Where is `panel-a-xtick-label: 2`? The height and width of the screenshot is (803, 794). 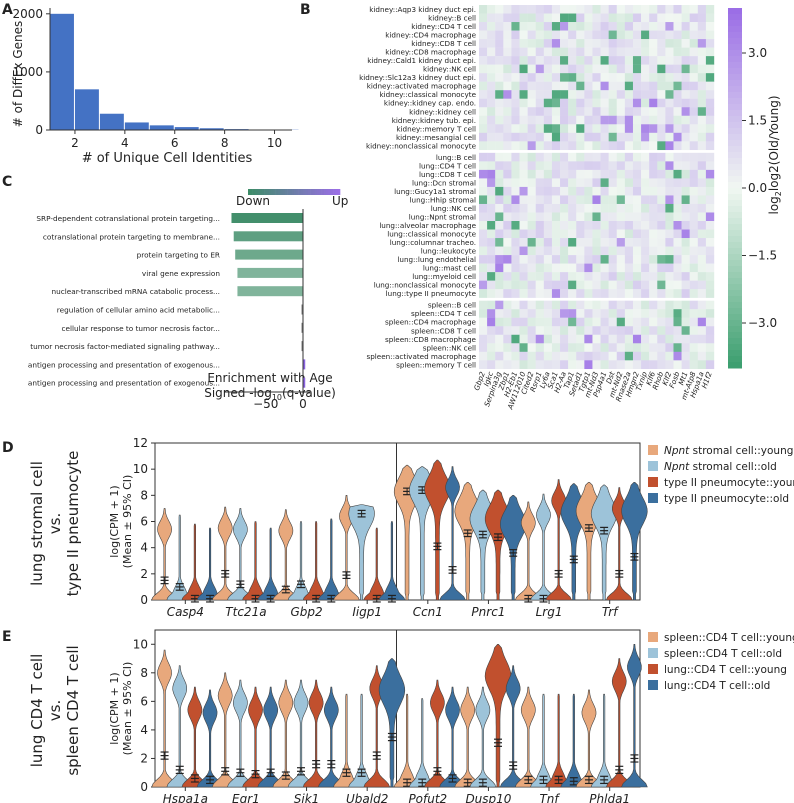 panel-a-xtick-label: 2 is located at coordinates (75, 143).